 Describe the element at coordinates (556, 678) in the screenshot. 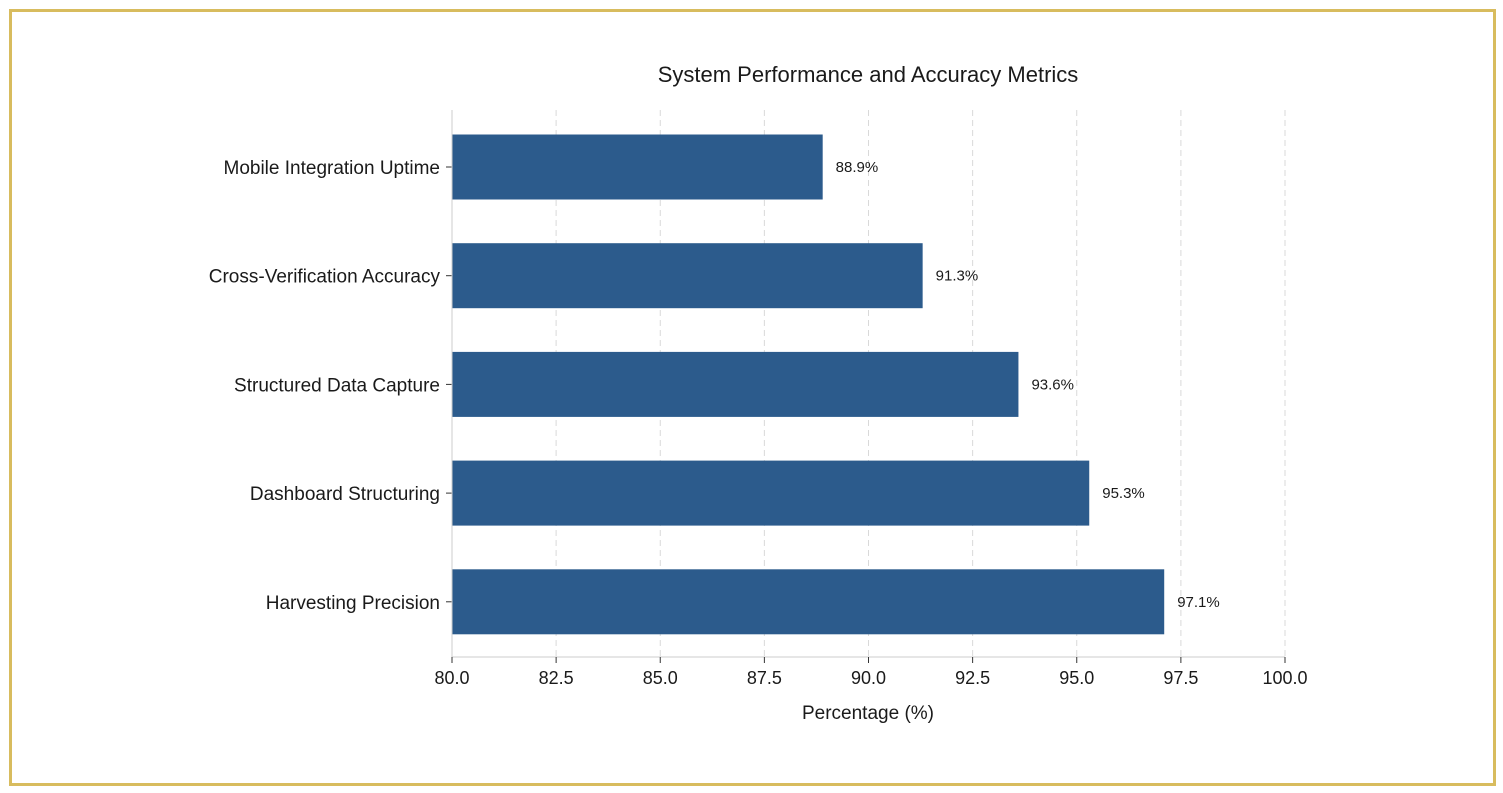

I see `x-tick-label: 82.5` at that location.